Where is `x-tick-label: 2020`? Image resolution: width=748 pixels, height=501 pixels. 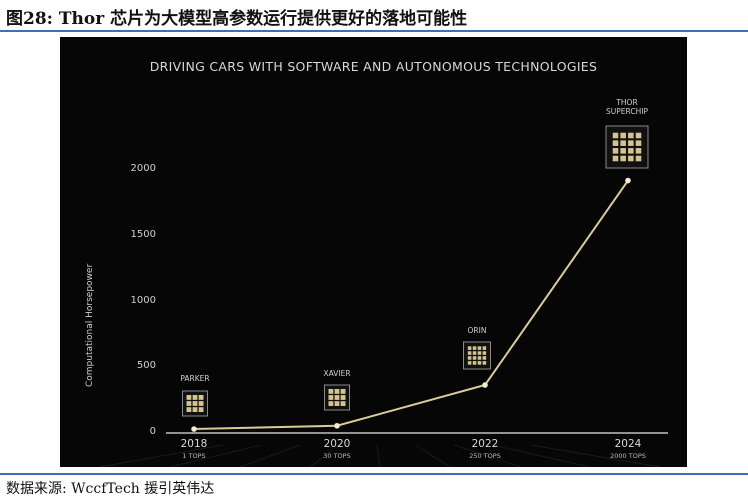 x-tick-label: 2020 is located at coordinates (337, 444).